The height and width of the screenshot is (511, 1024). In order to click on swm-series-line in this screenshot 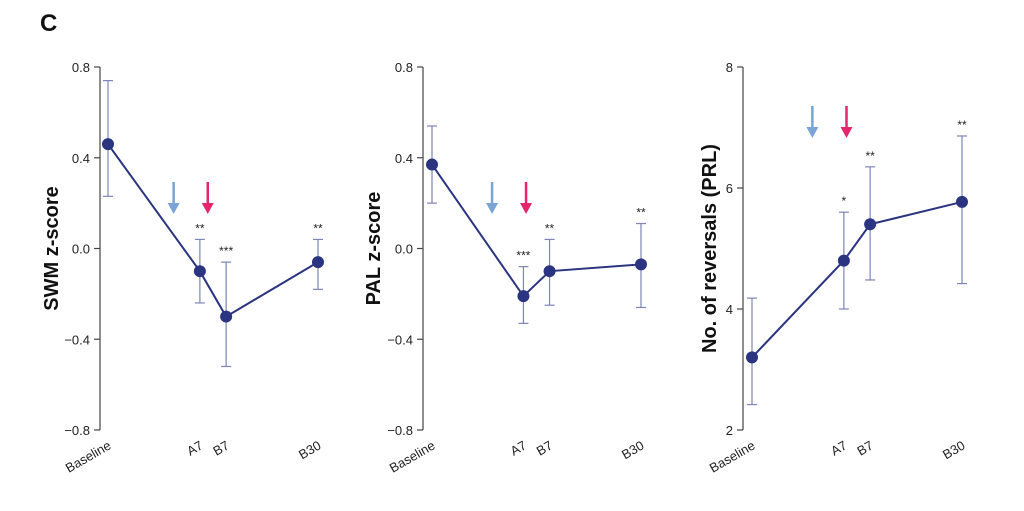, I will do `click(213, 230)`.